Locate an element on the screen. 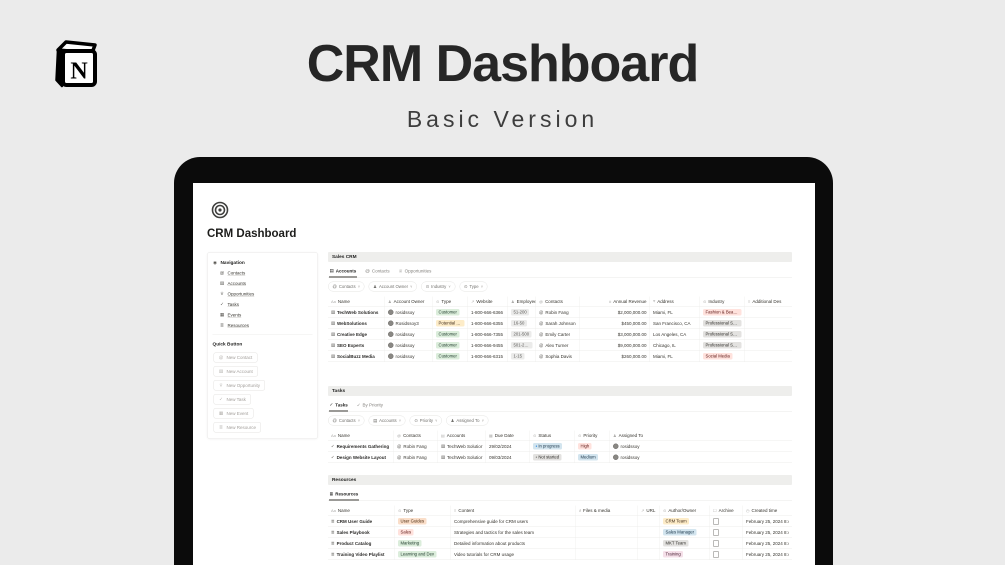 The image size is (1005, 565). author-tag: Training is located at coordinates (673, 554).